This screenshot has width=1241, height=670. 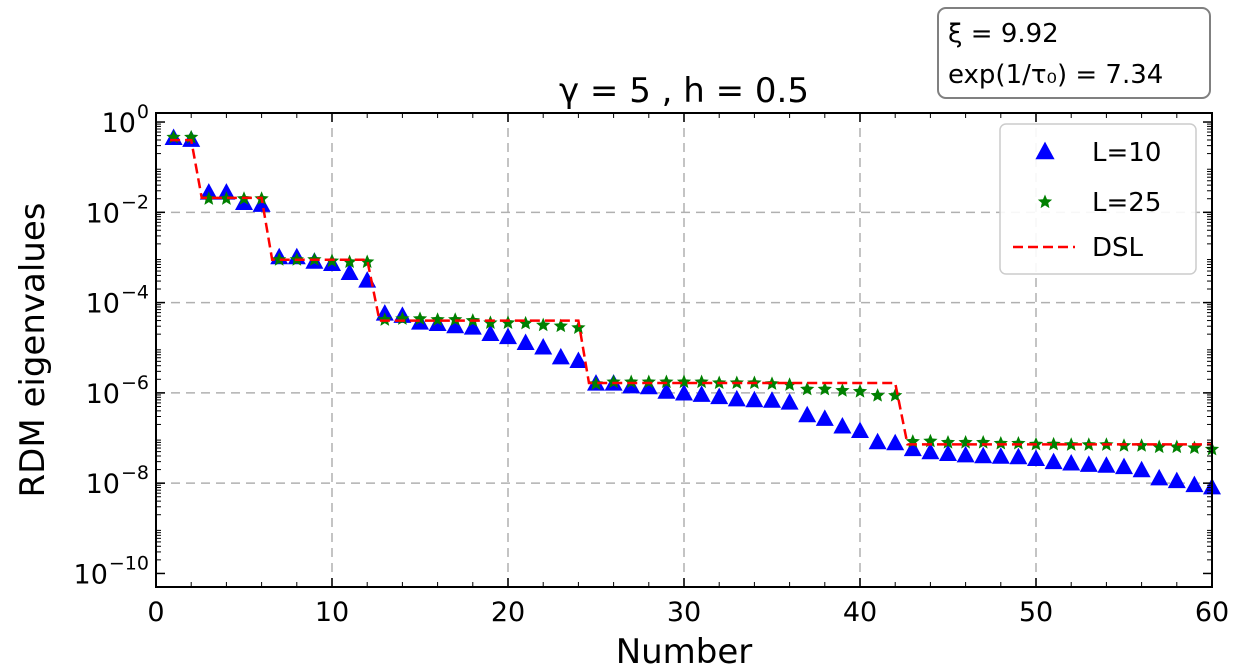 What do you see at coordinates (135, 202) in the screenshot?
I see `y-tick-exponent: −2` at bounding box center [135, 202].